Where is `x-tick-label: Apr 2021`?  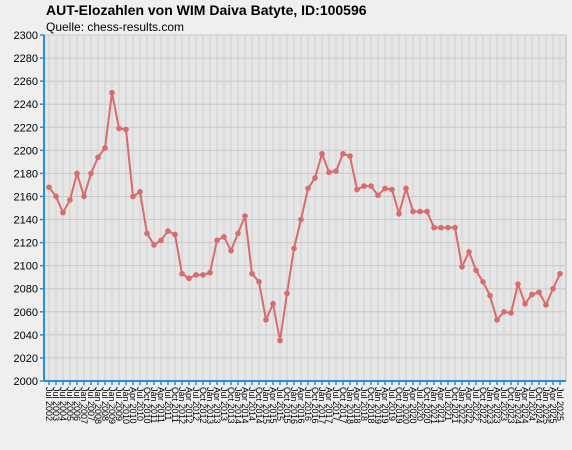 x-tick-label: Apr 2021 is located at coordinates (441, 405).